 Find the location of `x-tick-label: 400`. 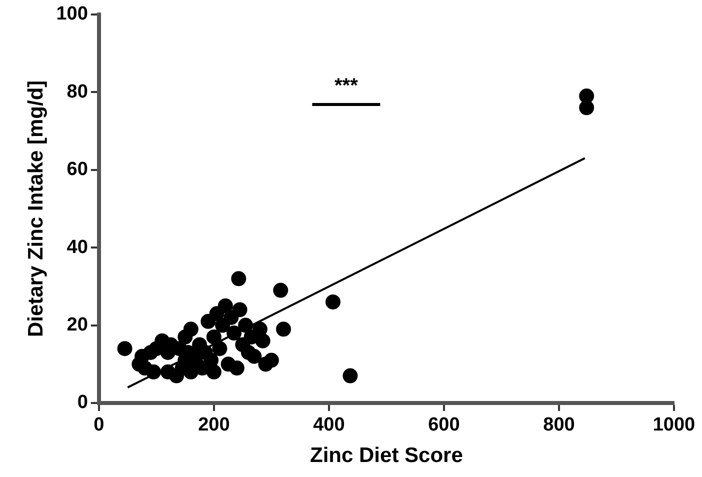

x-tick-label: 400 is located at coordinates (329, 425).